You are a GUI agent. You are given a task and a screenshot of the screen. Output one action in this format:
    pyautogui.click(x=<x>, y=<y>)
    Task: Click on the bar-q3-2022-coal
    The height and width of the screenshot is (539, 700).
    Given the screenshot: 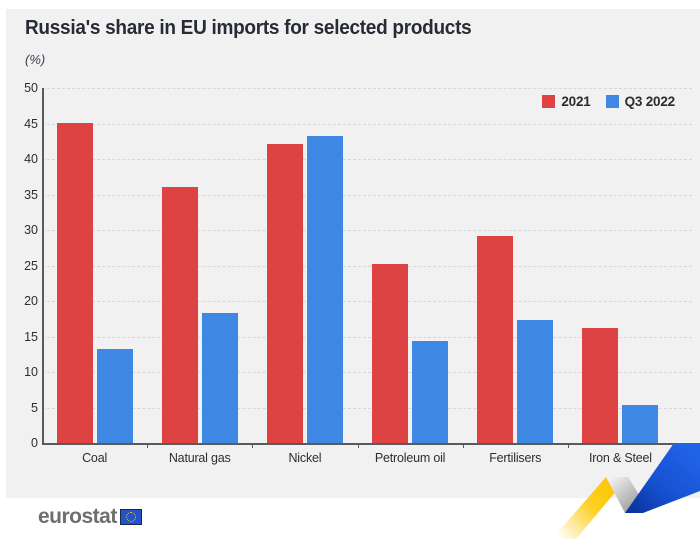 What is the action you would take?
    pyautogui.click(x=114, y=395)
    